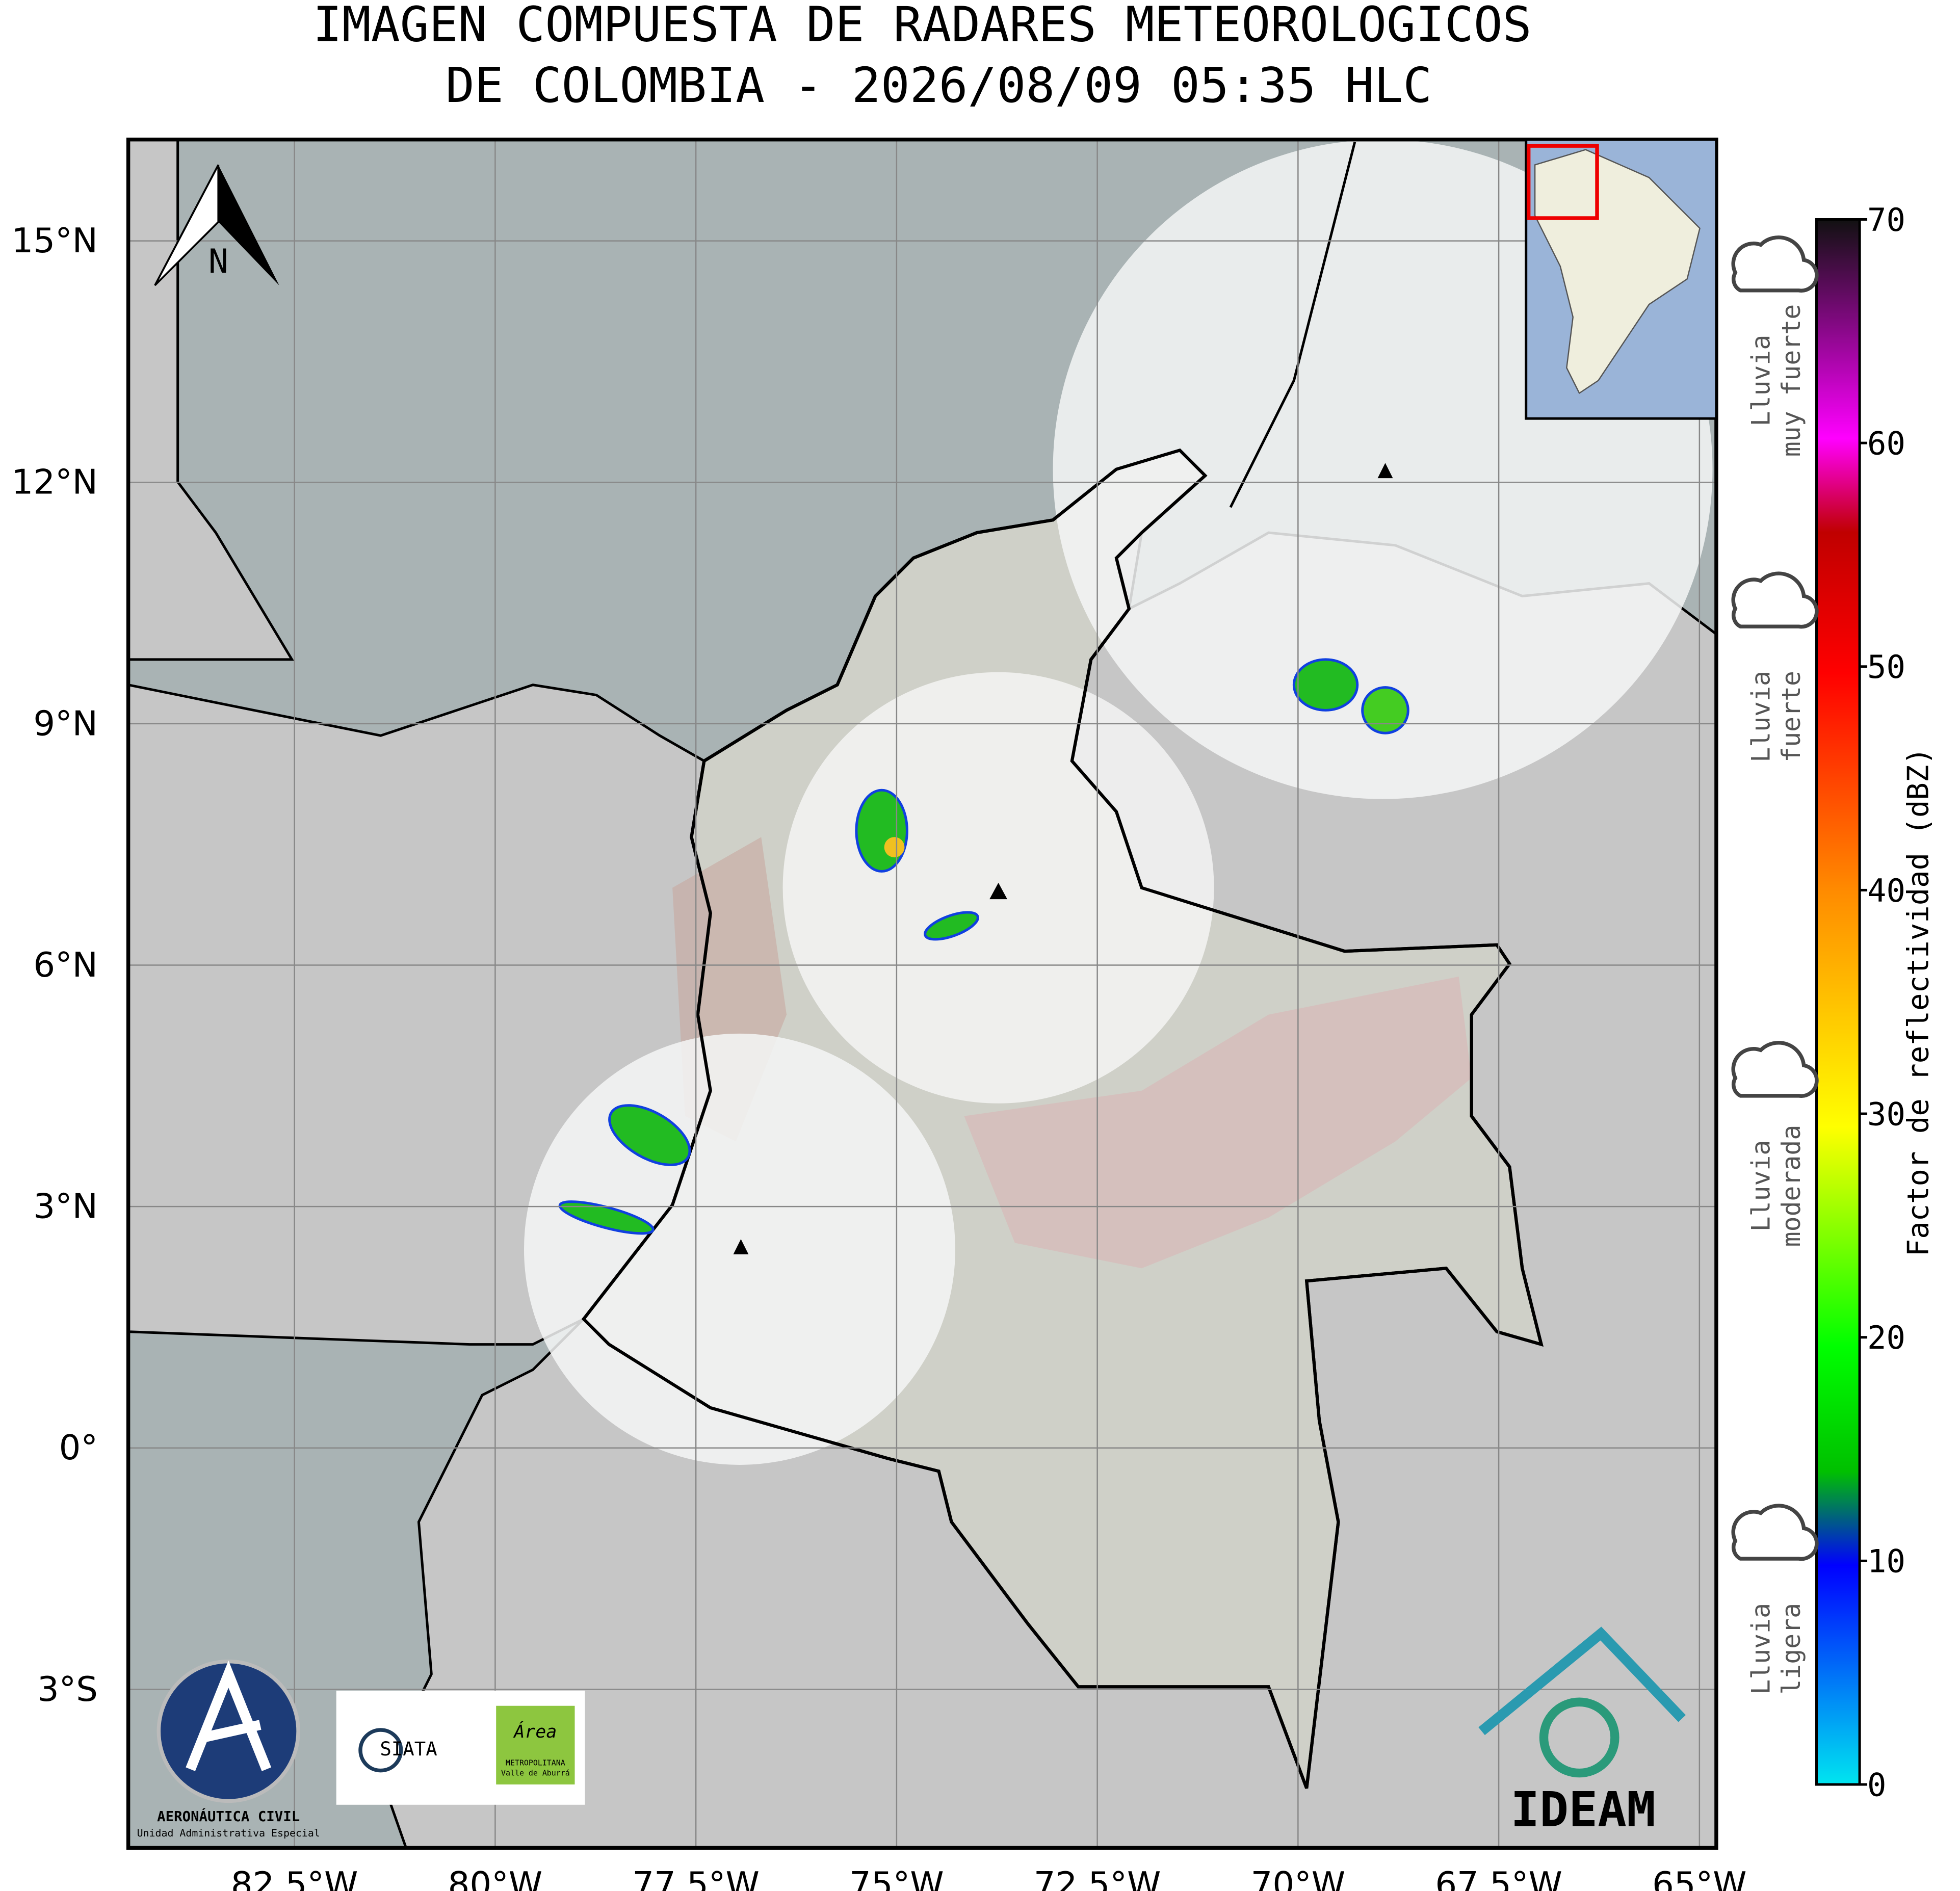 This screenshot has height=1891, width=1960. What do you see at coordinates (1876, 1784) in the screenshot?
I see `colorbar-tick-label: 0` at bounding box center [1876, 1784].